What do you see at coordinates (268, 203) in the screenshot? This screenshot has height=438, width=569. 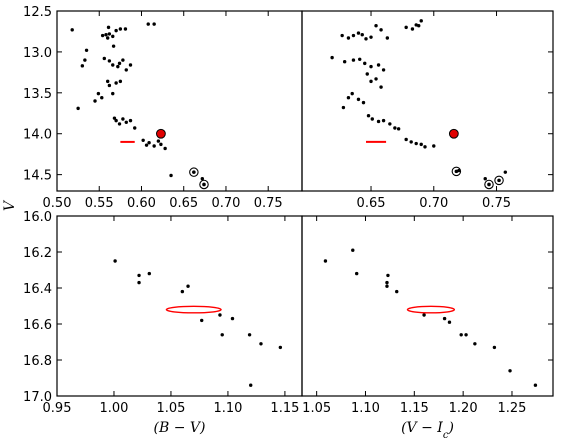 I see `x-tick-label: 0.75` at bounding box center [268, 203].